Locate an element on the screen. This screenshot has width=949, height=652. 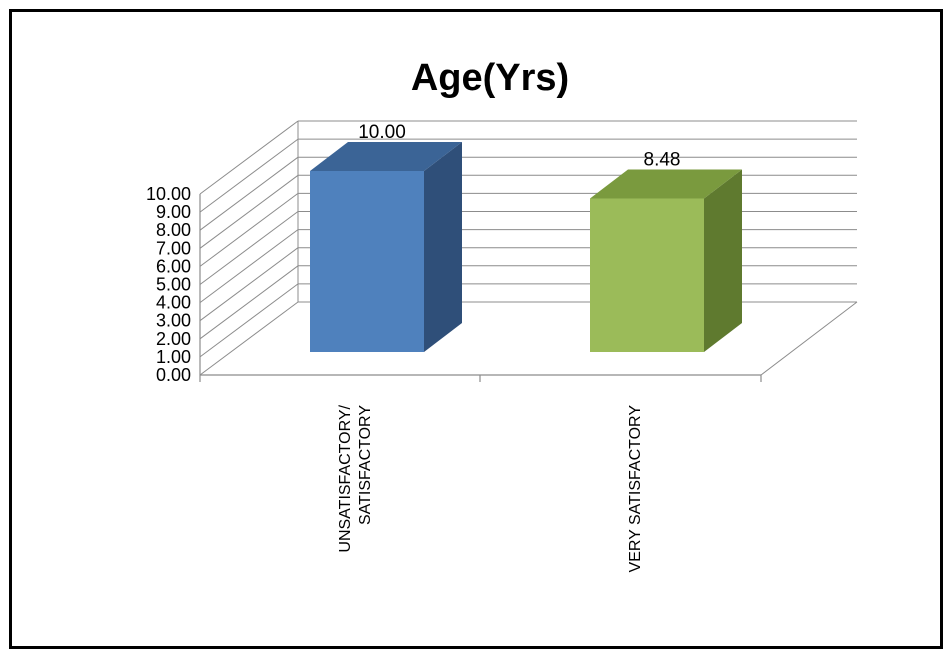
category-label-line: VERY SATISFACTORY is located at coordinates (635, 489).